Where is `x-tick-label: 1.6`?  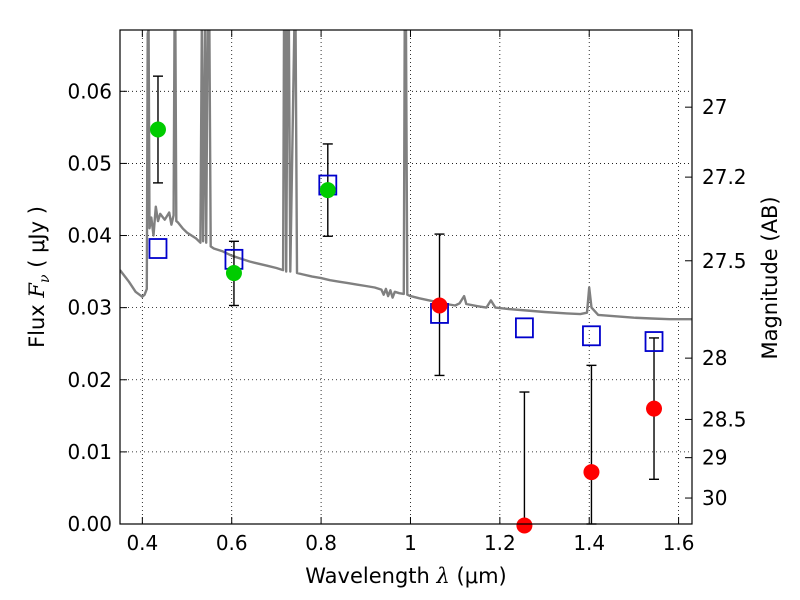 x-tick-label: 1.6 is located at coordinates (679, 543).